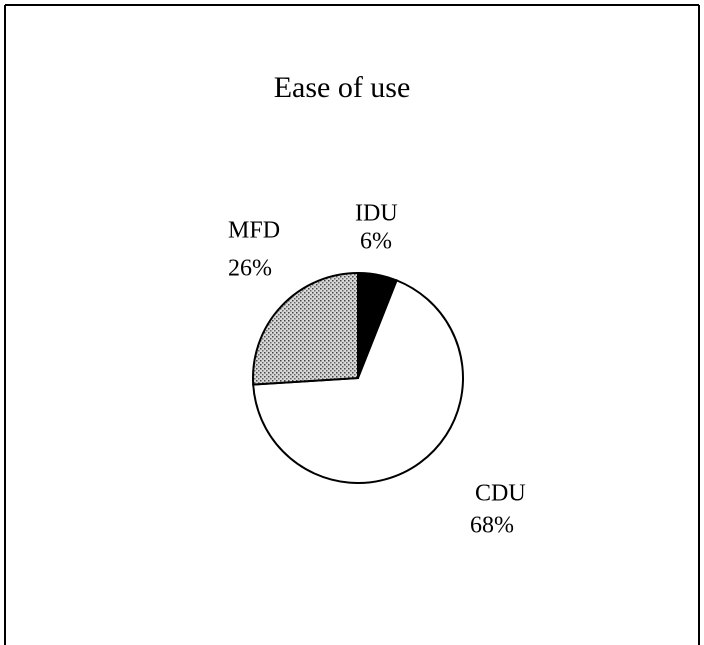 This screenshot has width=704, height=645. Describe the element at coordinates (500, 494) in the screenshot. I see `slice-name: CDU` at that location.